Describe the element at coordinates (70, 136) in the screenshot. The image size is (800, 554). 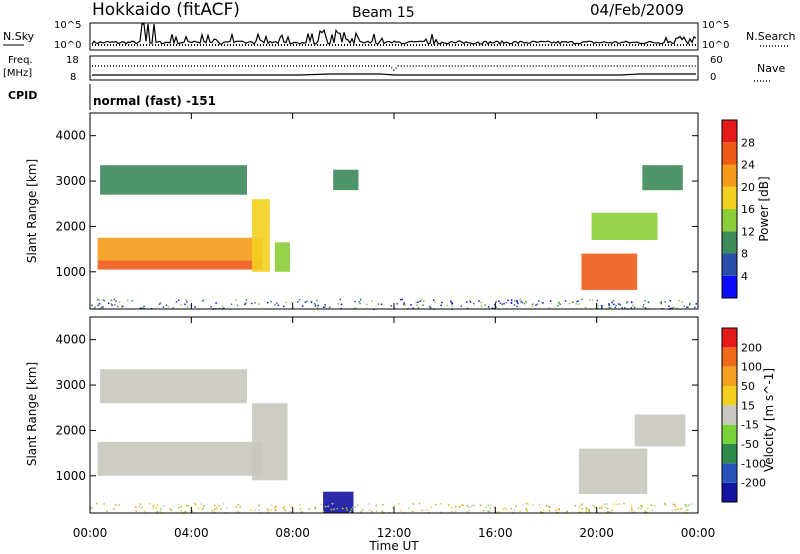
I see `power-ytick-label: 4000` at that location.